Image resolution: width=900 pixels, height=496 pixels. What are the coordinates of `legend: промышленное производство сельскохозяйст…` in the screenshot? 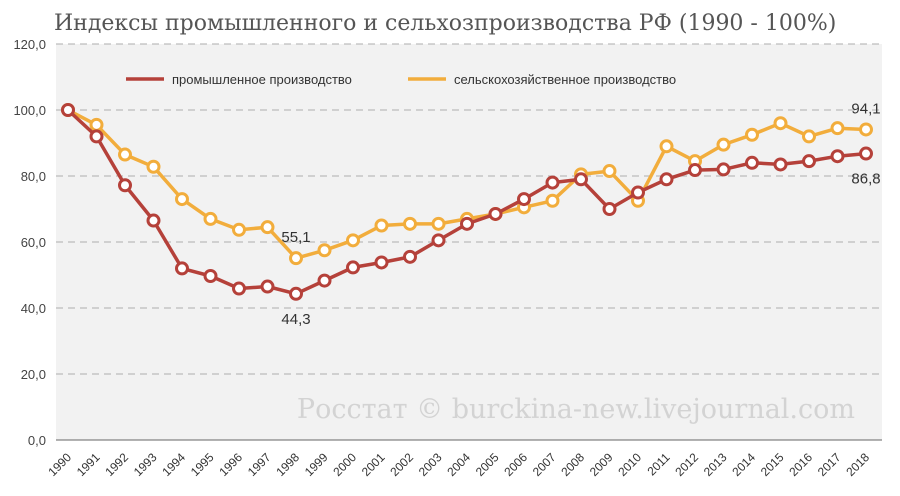 It's located at (401, 79).